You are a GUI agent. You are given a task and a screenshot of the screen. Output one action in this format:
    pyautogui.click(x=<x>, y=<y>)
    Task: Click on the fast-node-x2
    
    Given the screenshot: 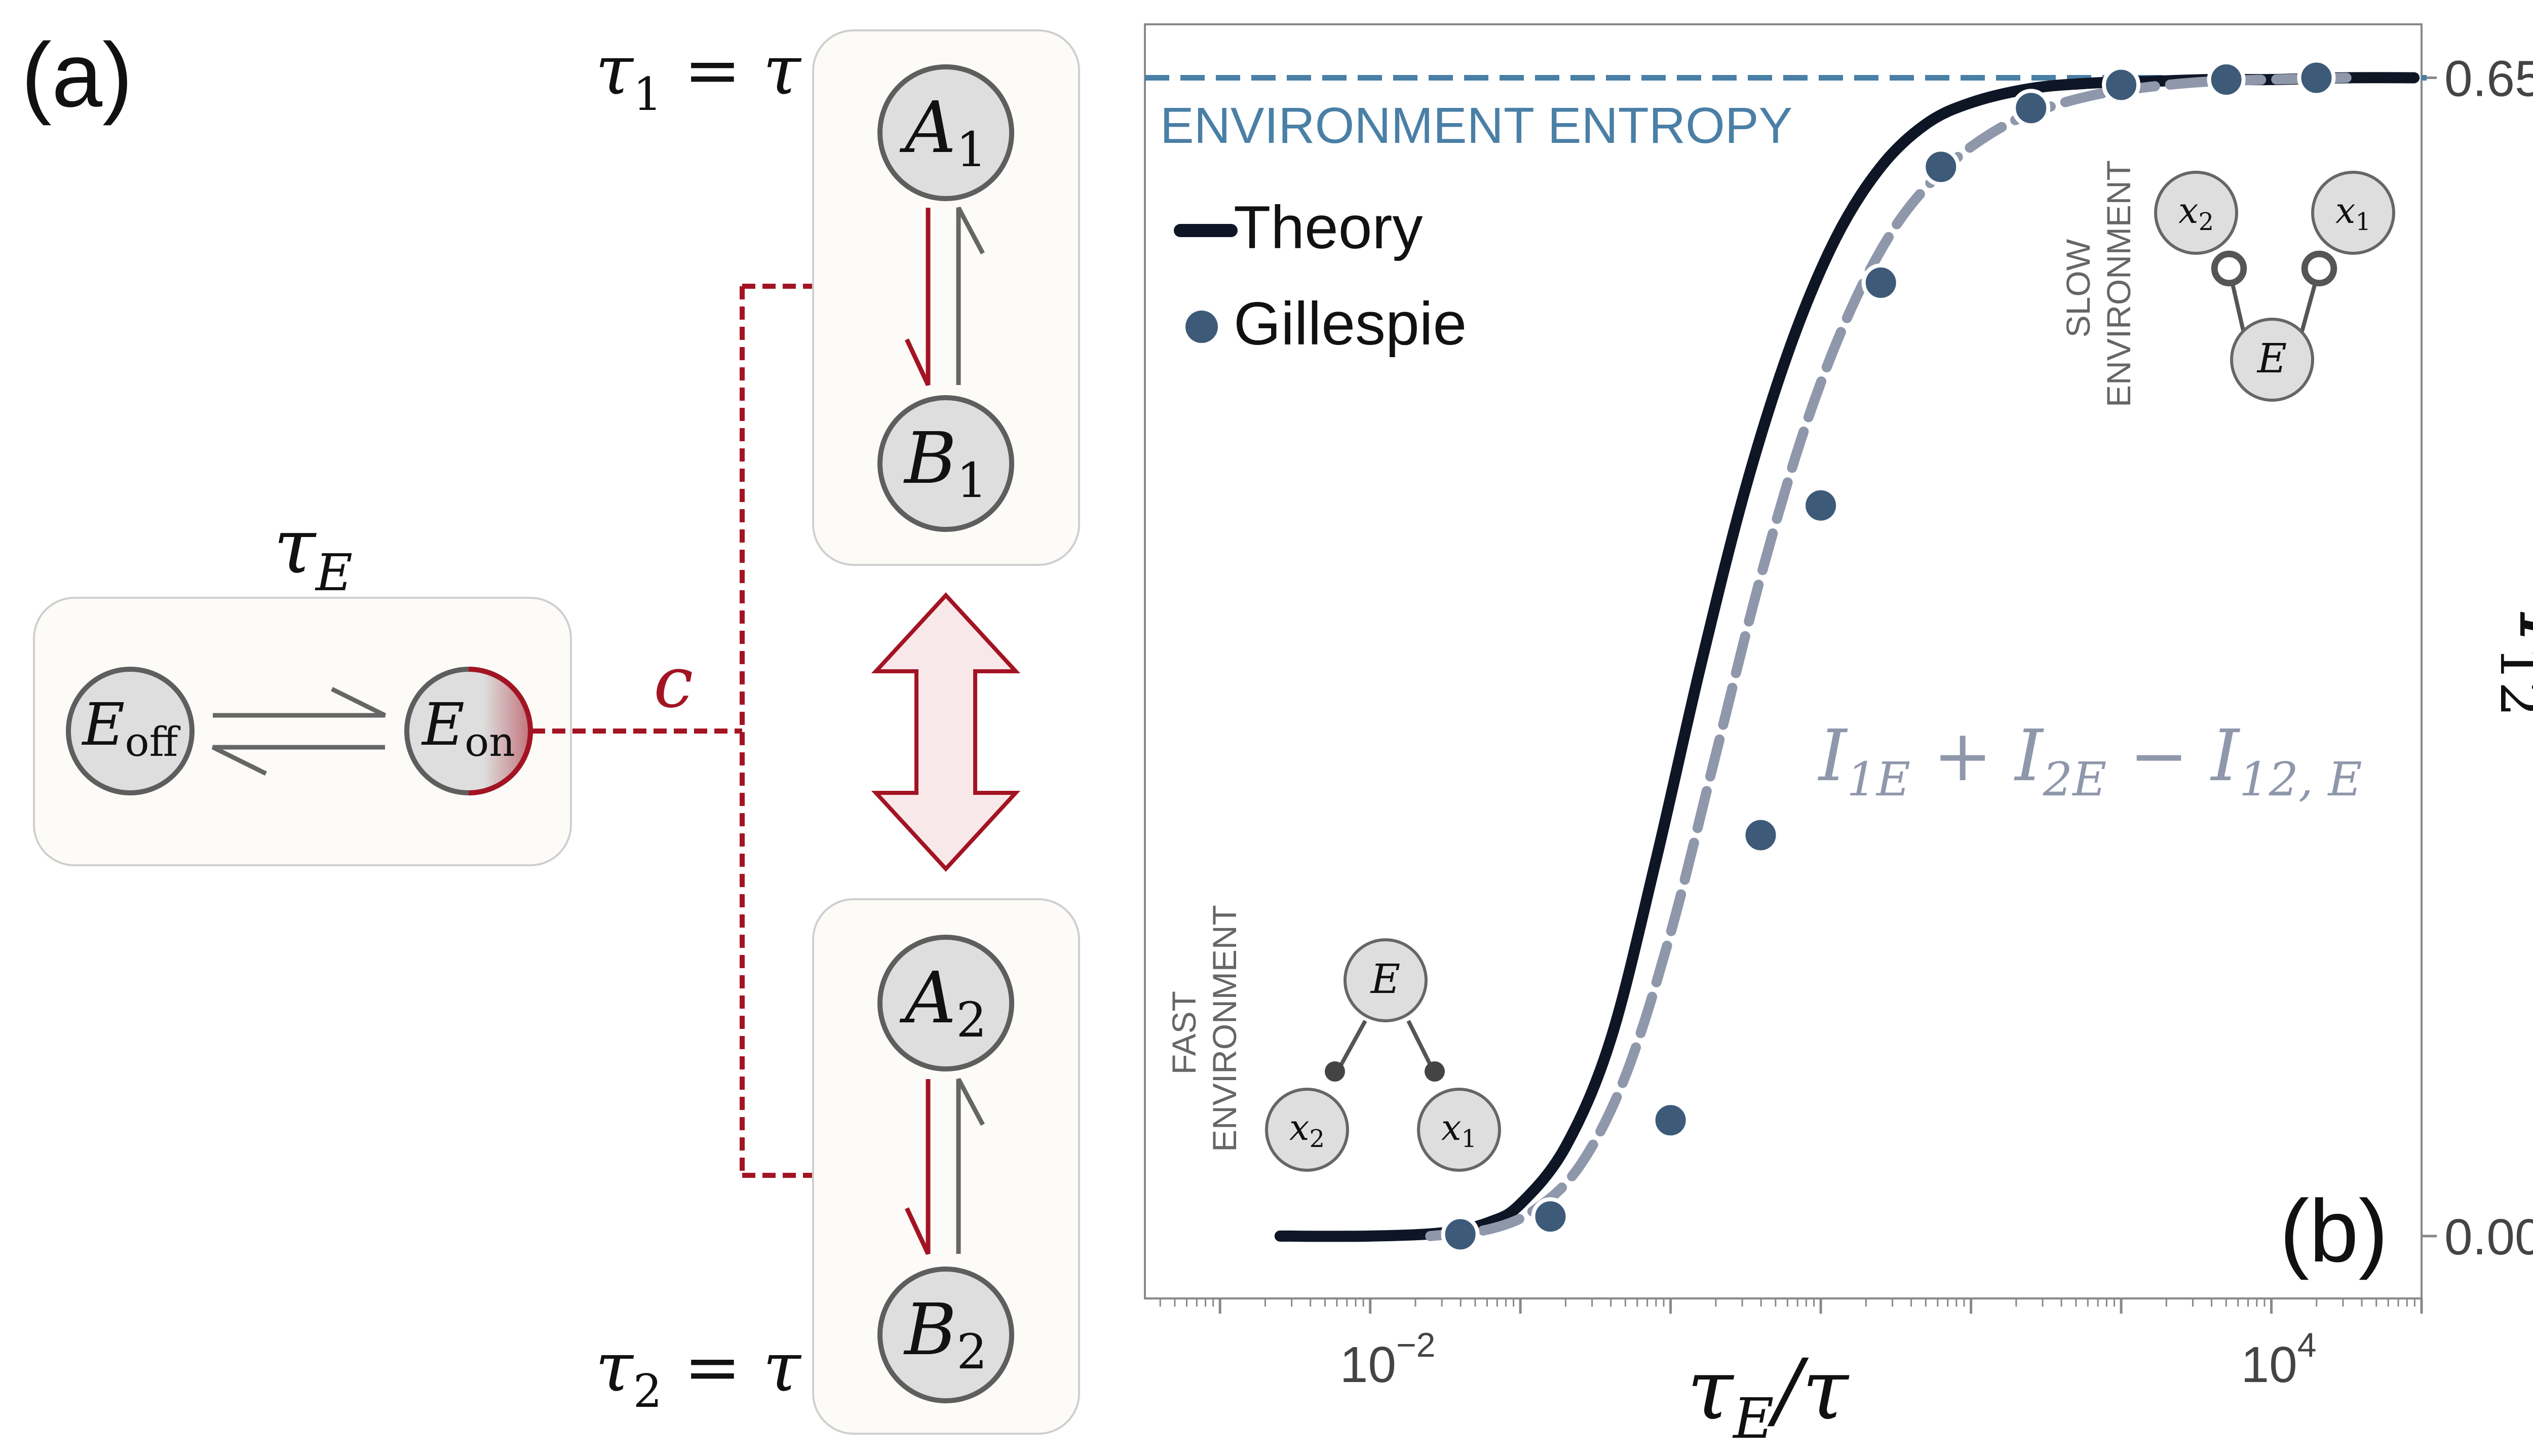 What is the action you would take?
    pyautogui.click(x=1307, y=1130)
    